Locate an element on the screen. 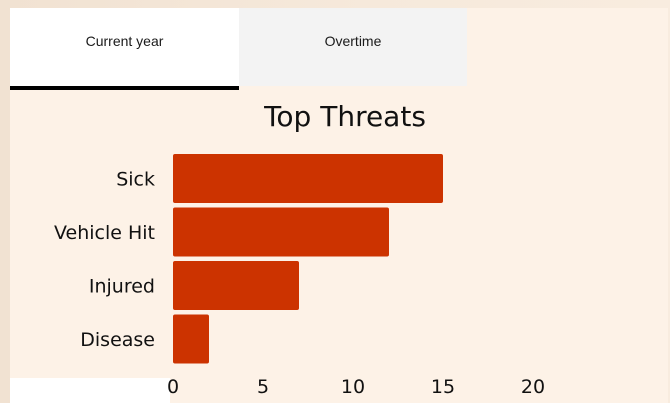 Image resolution: width=670 pixels, height=403 pixels. x-axis-ticks-layer: 0 5 10 15 20 is located at coordinates (356, 387).